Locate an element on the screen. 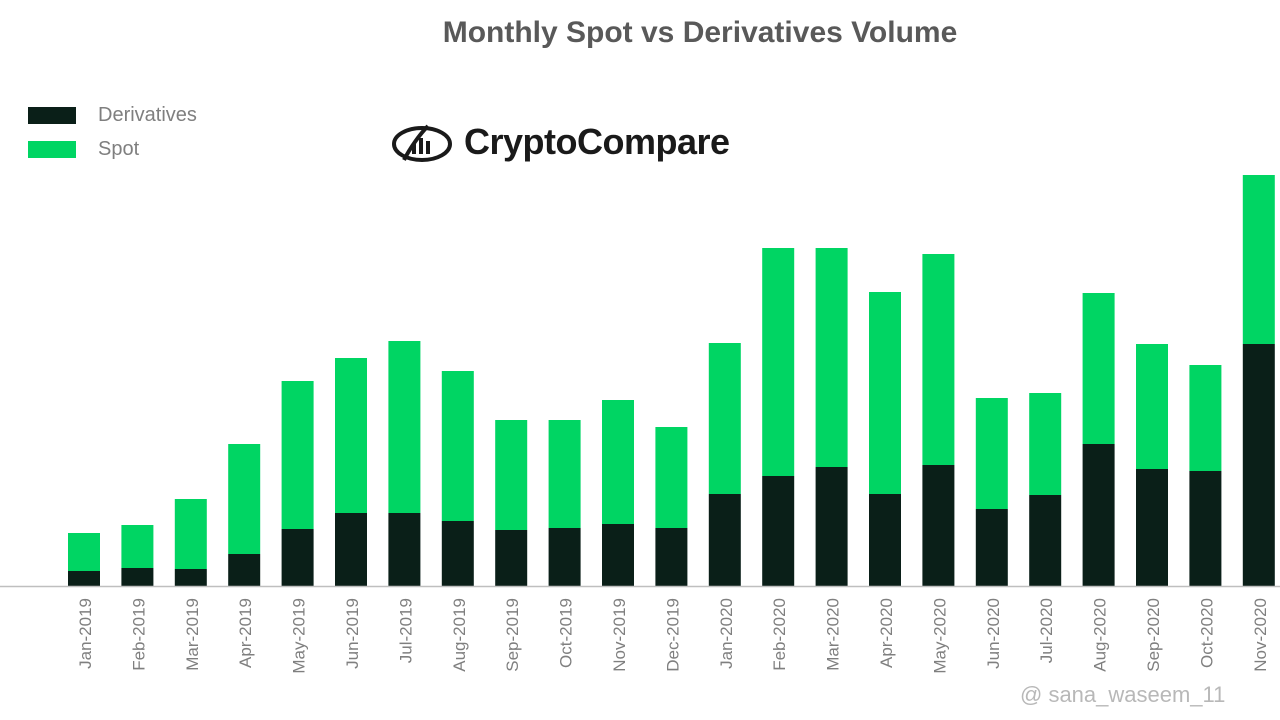  bar-spot-feb-2019 is located at coordinates (137, 546).